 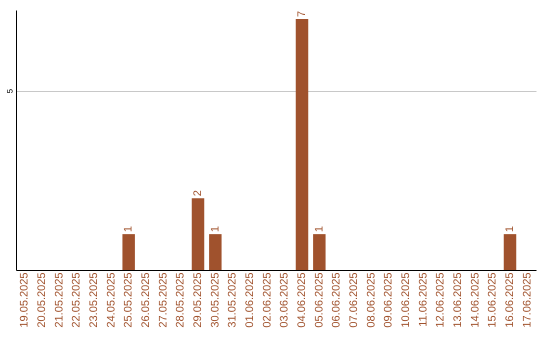 I want to click on x-tick-label: 21.05.2025, so click(x=59, y=300).